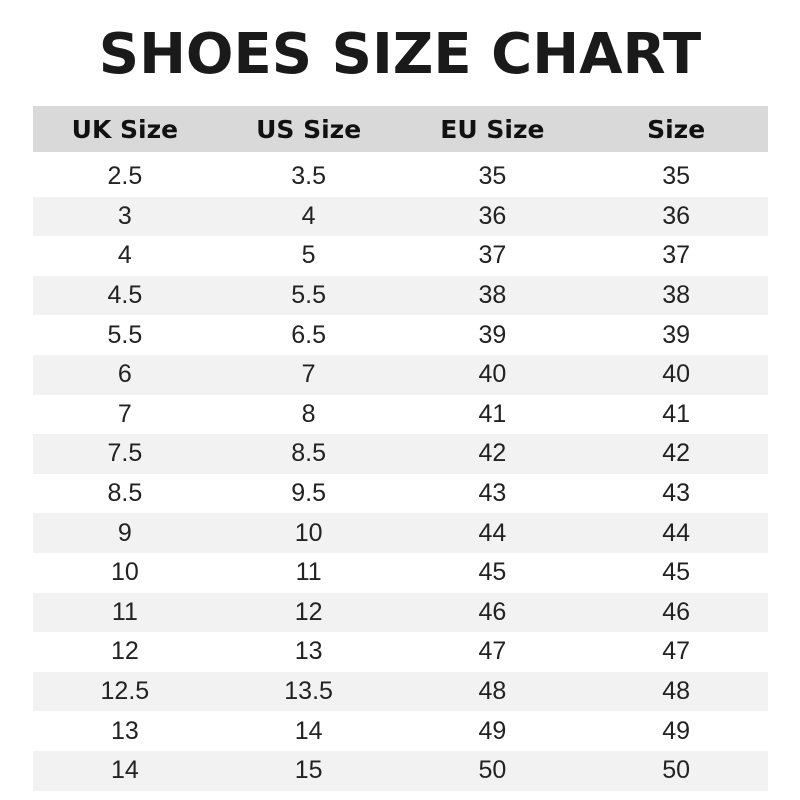 This screenshot has width=800, height=800. What do you see at coordinates (676, 129) in the screenshot?
I see `header-size: Size` at bounding box center [676, 129].